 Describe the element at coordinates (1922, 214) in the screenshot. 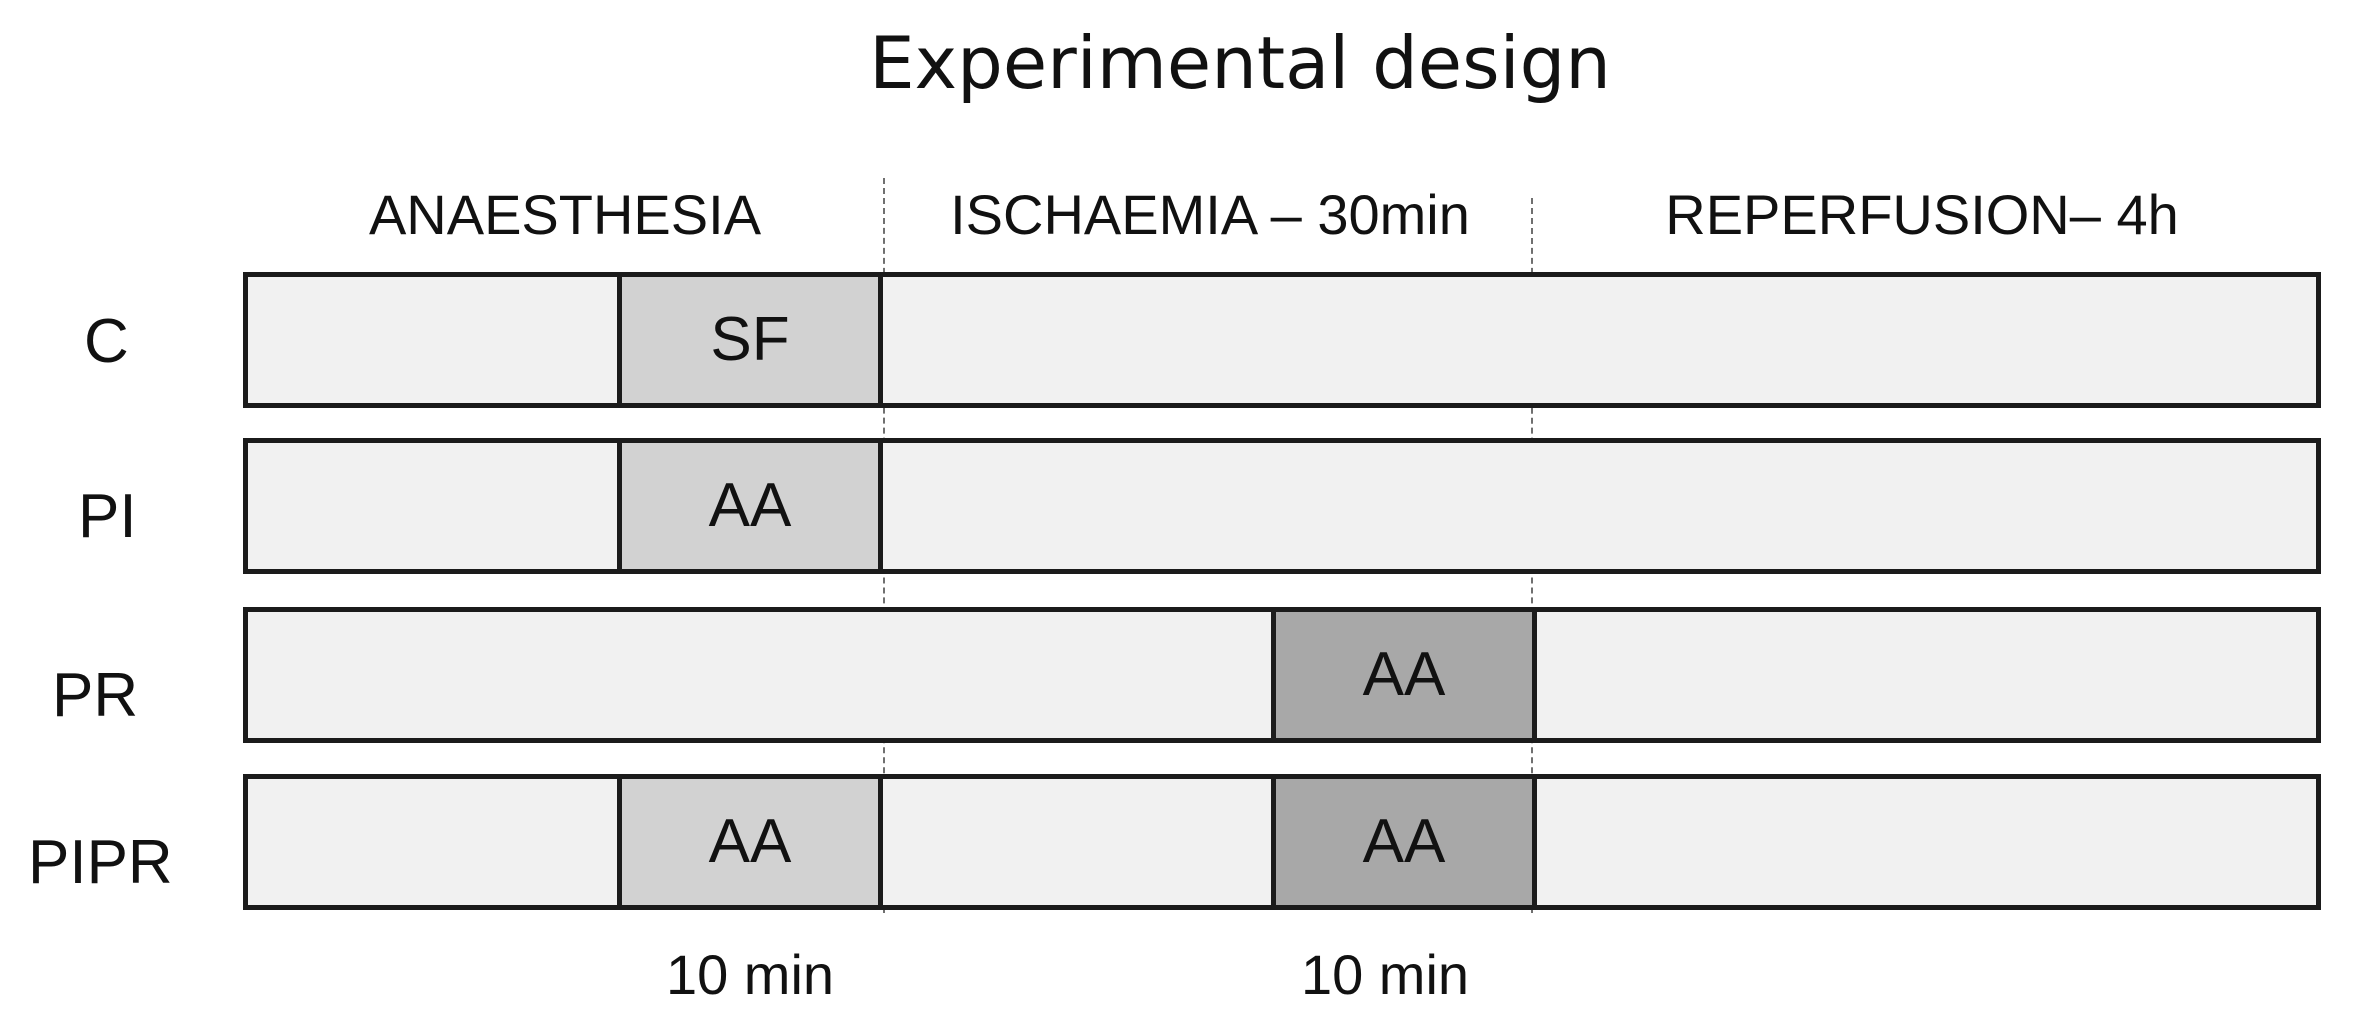

I see `phase-label-reperfusion: REPERFUSION– 4h` at that location.